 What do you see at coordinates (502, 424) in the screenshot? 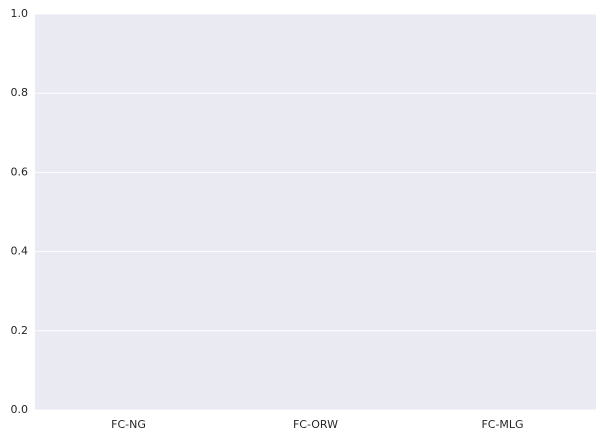
I see `x-tick-label: FC-MLG` at bounding box center [502, 424].